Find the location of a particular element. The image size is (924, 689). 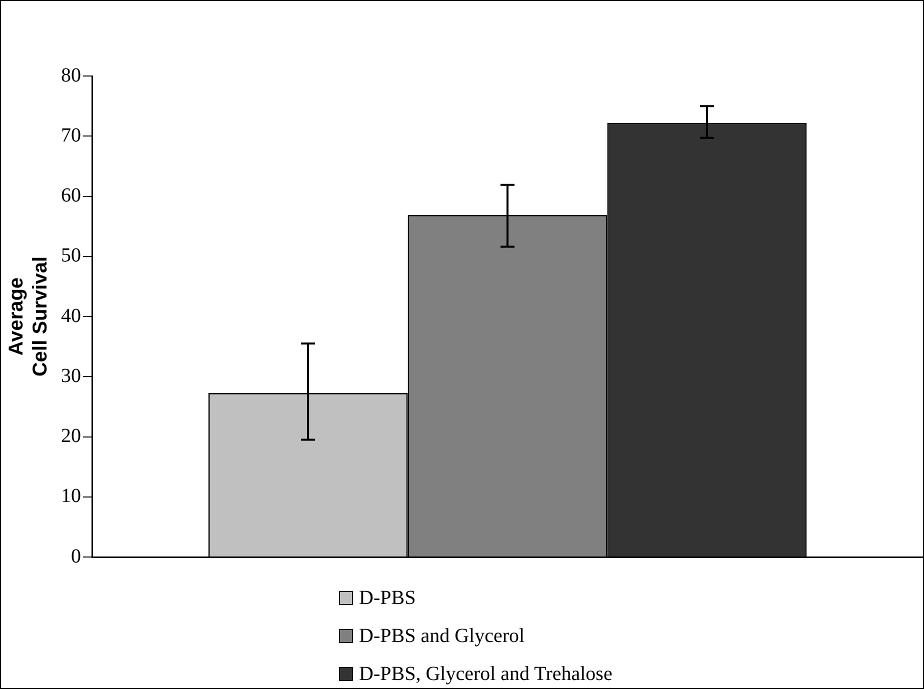

y-tick-label: 60 is located at coordinates (71, 195).